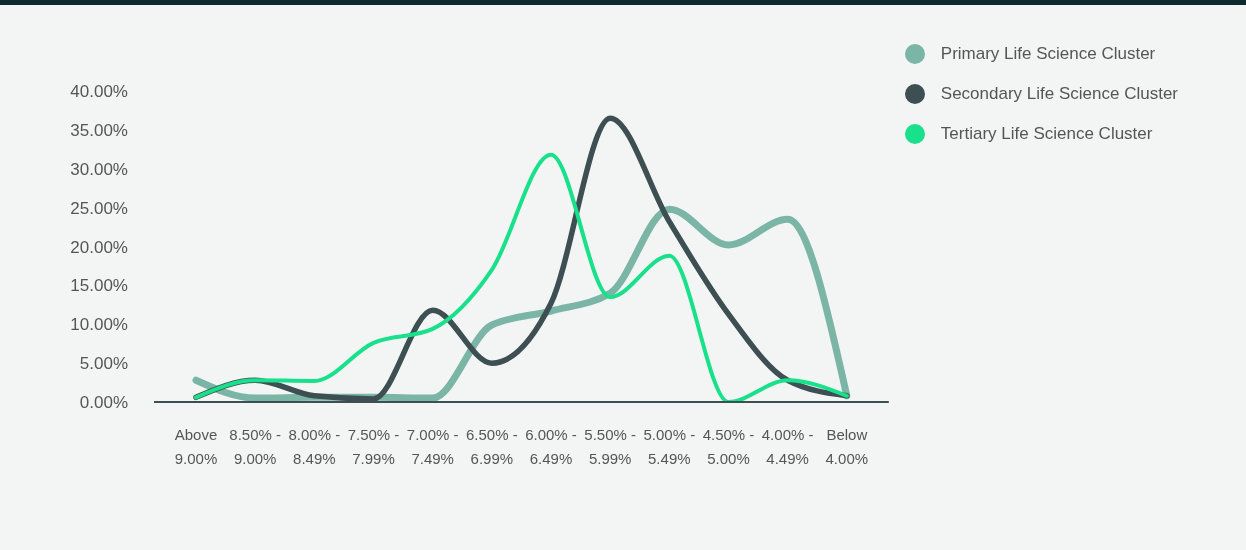 The image size is (1246, 550). Describe the element at coordinates (314, 446) in the screenshot. I see `x-tick-label: 8.00% - 8.49%` at that location.